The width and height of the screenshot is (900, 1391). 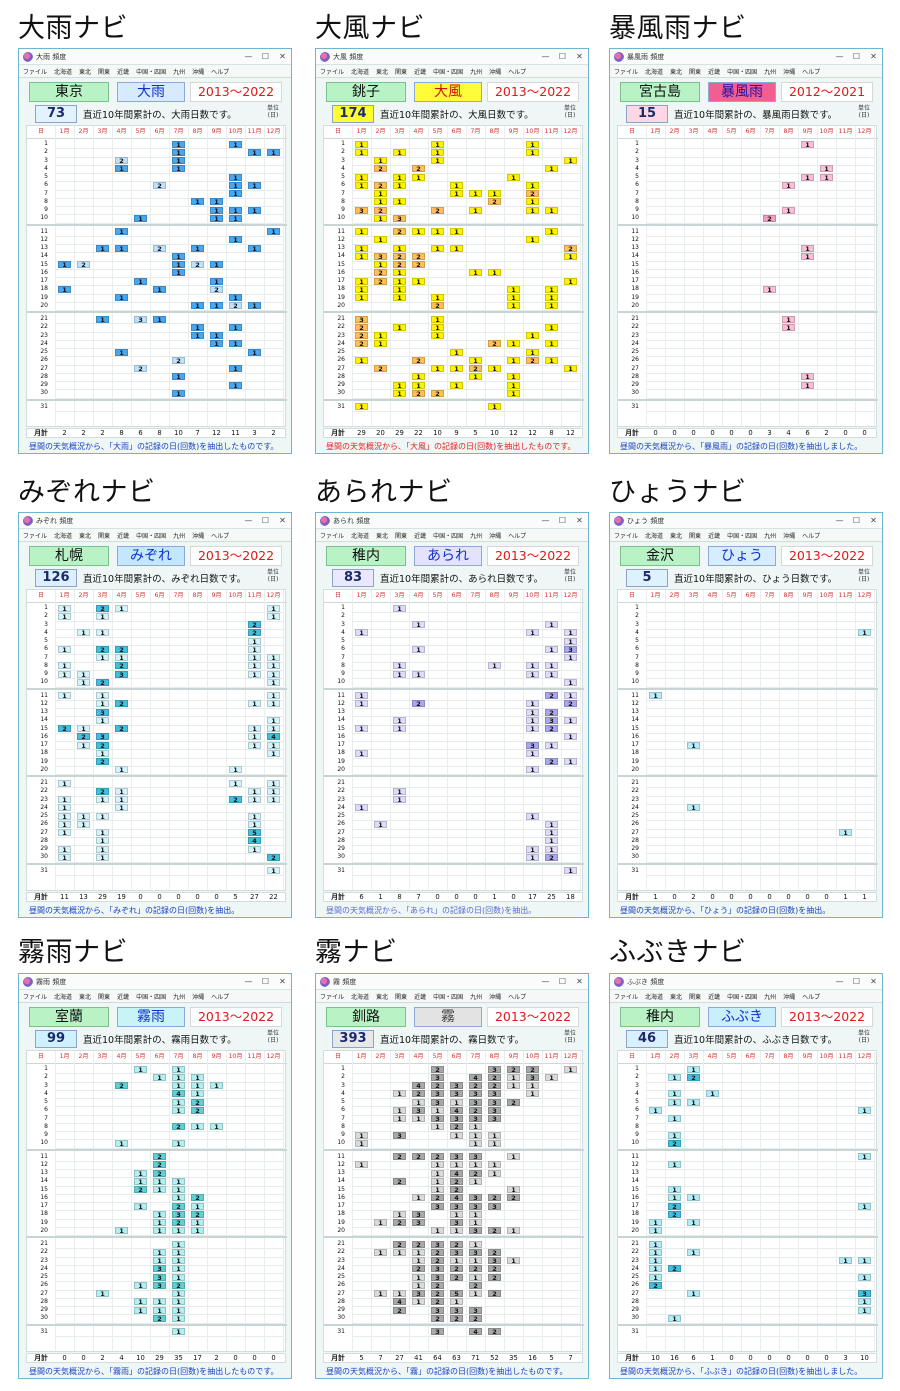 I want to click on frequency-marker: 5, so click(x=456, y=1293).